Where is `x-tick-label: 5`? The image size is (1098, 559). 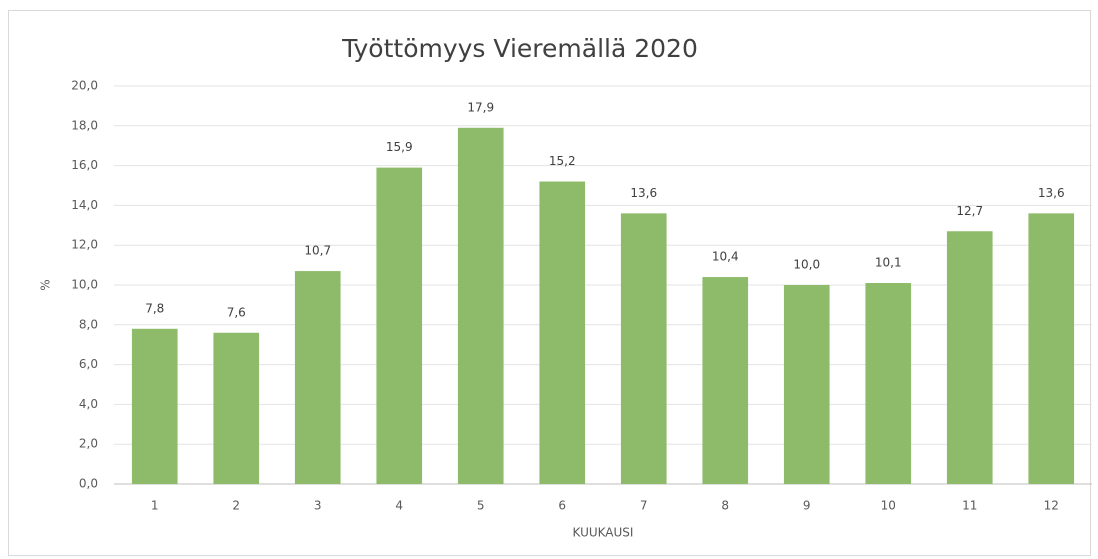 x-tick-label: 5 is located at coordinates (481, 506).